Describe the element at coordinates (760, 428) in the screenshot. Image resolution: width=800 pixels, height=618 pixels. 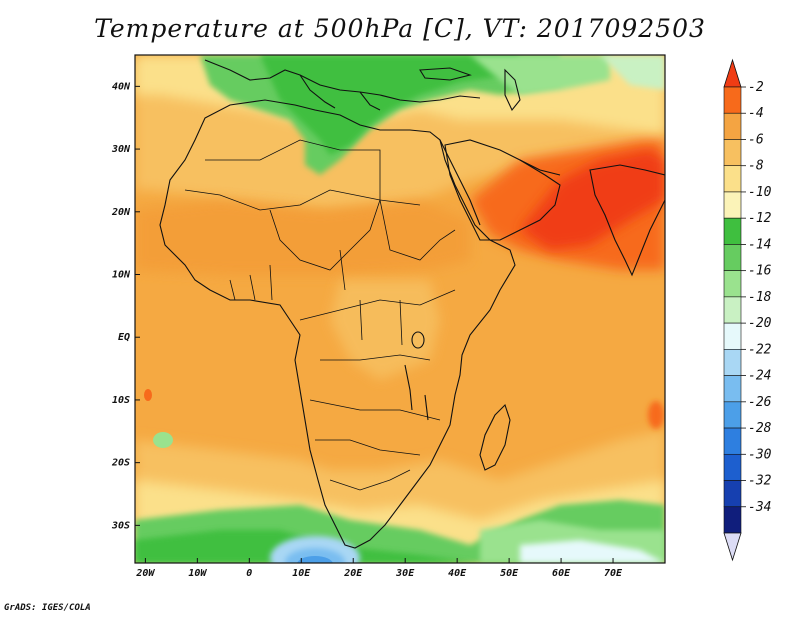
I see `colorbar-label: -28` at that location.